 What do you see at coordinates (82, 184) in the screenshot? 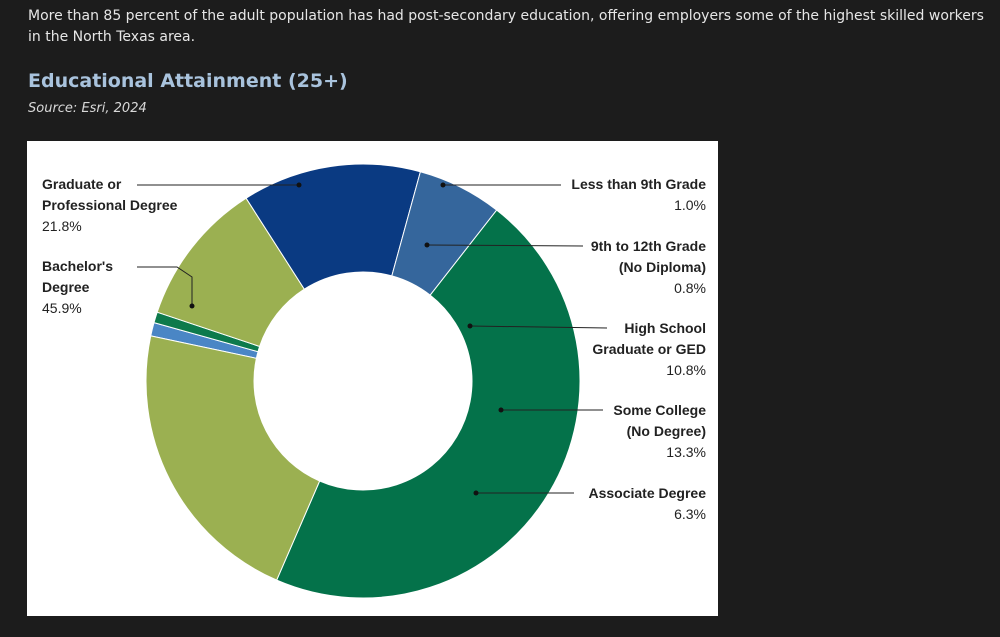
I see `slice-label-line: Graduate or` at bounding box center [82, 184].